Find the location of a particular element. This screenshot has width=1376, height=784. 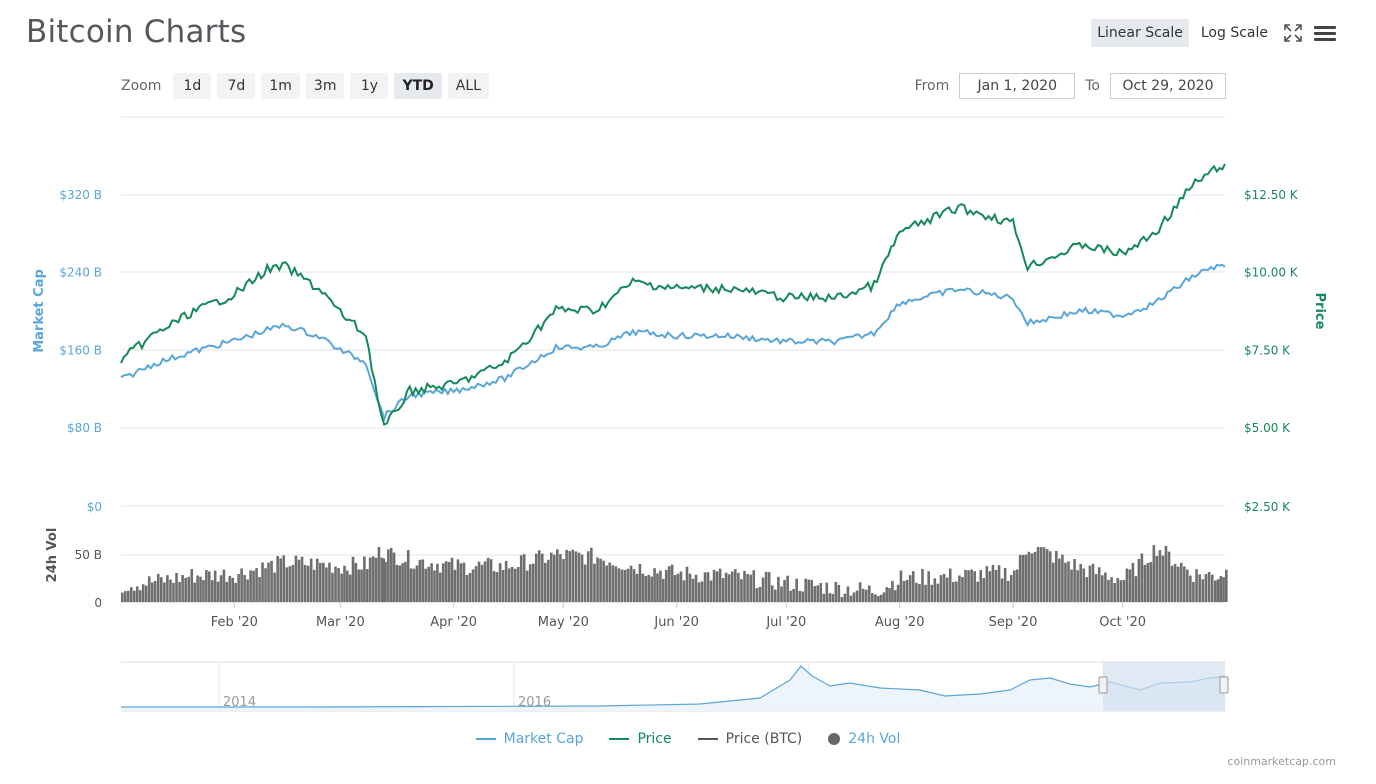

legend-price: Price is located at coordinates (640, 739).